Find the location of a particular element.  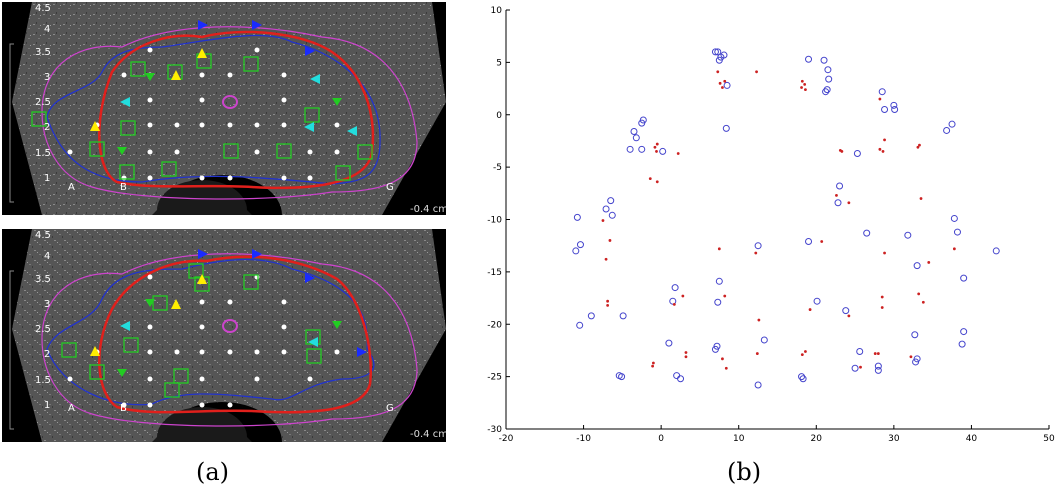

y-tick-label: 2.5 is located at coordinates (43, 102).